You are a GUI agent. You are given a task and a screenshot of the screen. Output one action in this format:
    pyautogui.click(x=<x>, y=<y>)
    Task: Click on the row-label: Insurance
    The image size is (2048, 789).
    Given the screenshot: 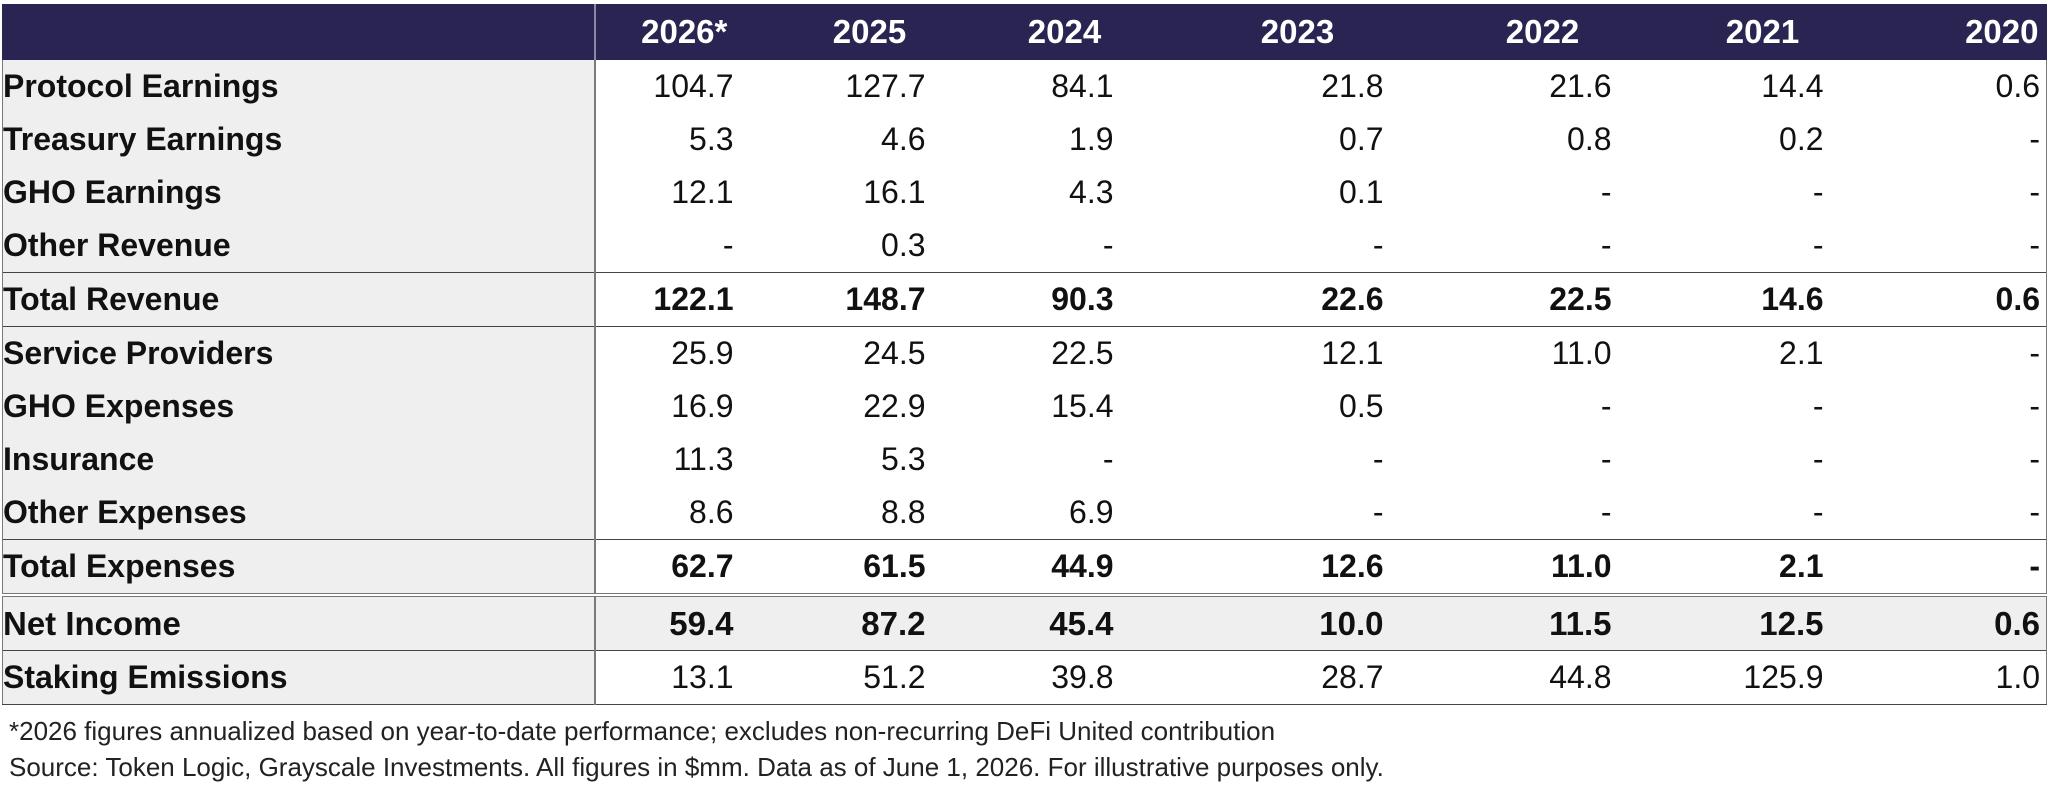 What is the action you would take?
    pyautogui.click(x=299, y=459)
    